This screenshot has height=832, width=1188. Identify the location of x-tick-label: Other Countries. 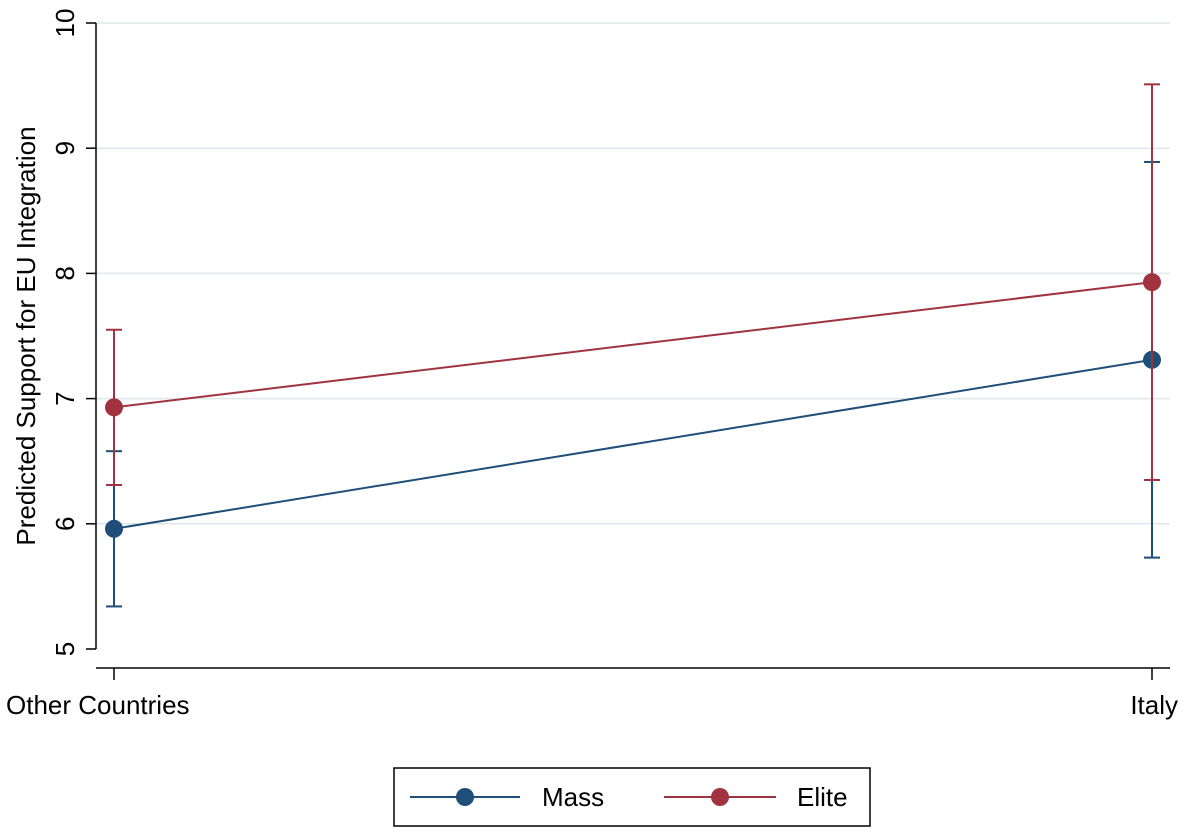
(98, 705).